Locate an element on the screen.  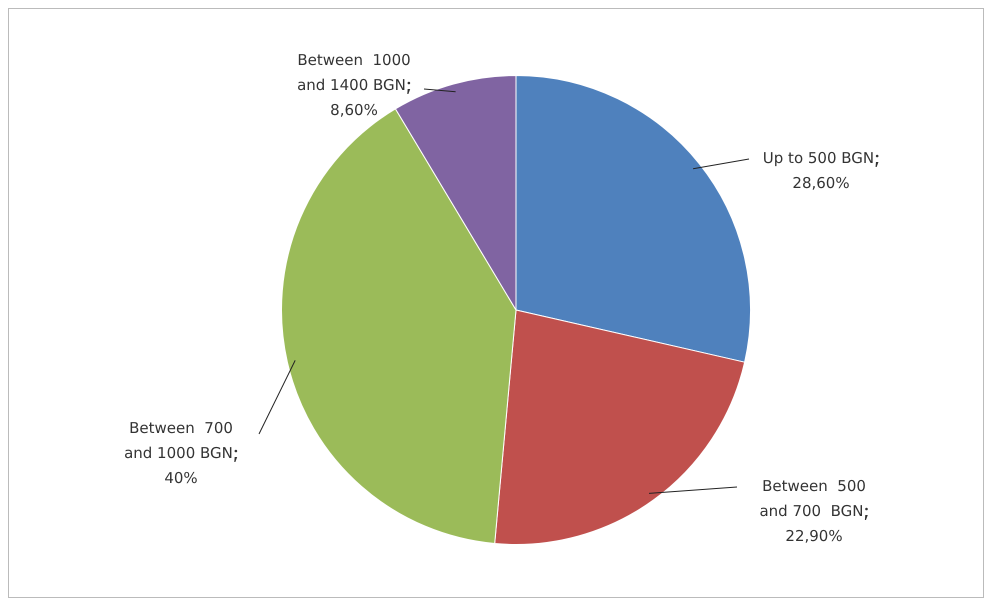
data-label: 40% is located at coordinates (181, 477).